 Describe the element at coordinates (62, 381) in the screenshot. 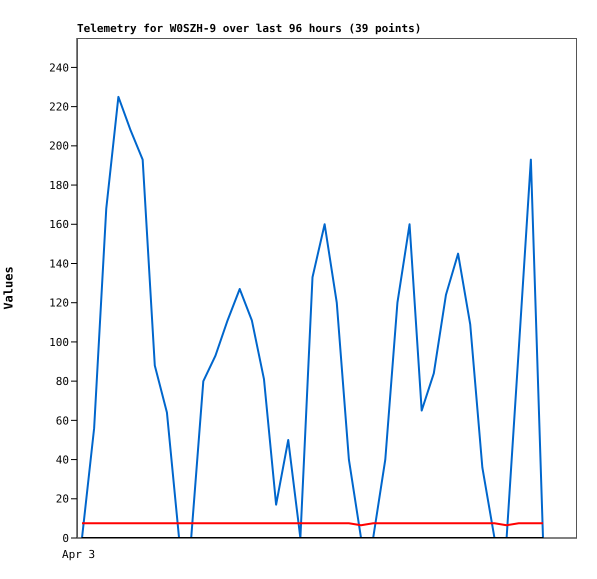

I see `y-tick-label: 80` at that location.